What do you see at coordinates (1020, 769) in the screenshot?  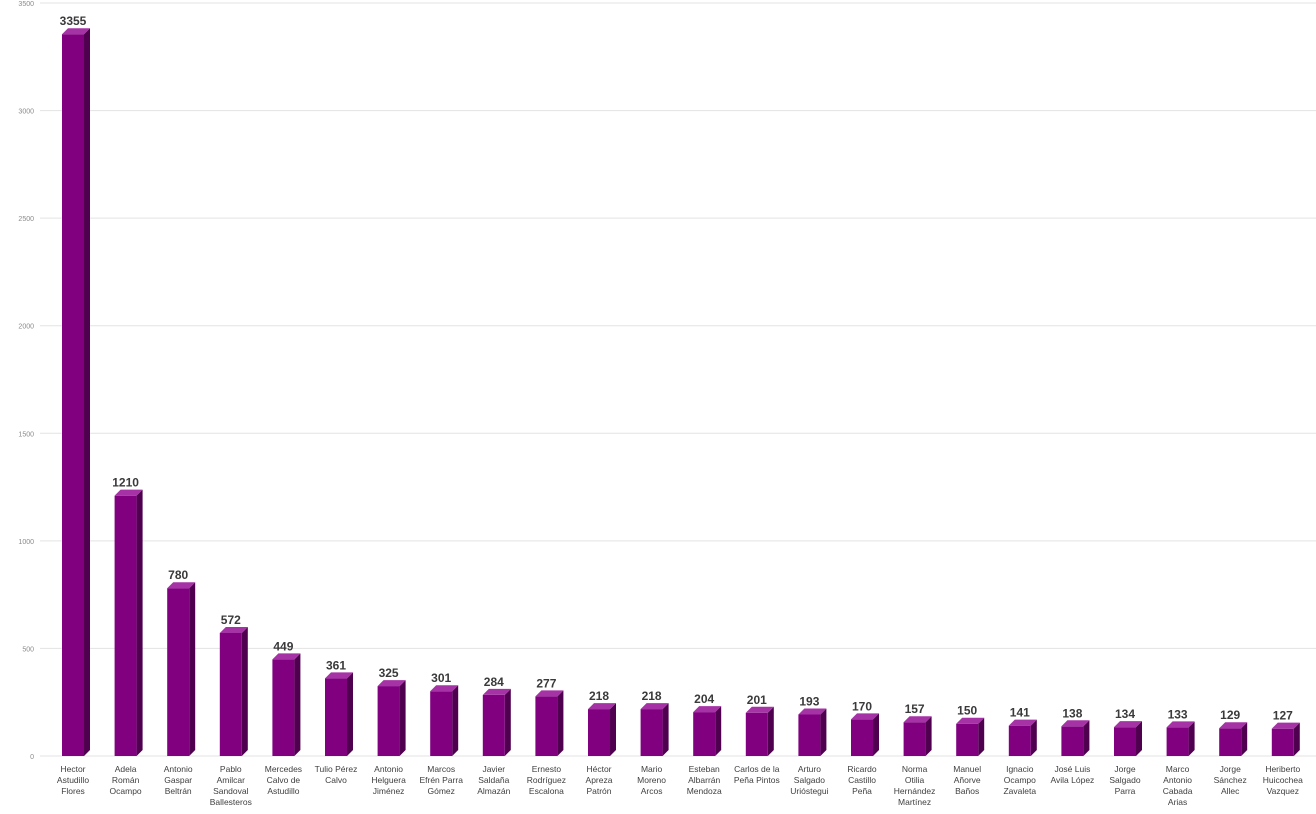 I see `category-label-line: Ignacio` at bounding box center [1020, 769].